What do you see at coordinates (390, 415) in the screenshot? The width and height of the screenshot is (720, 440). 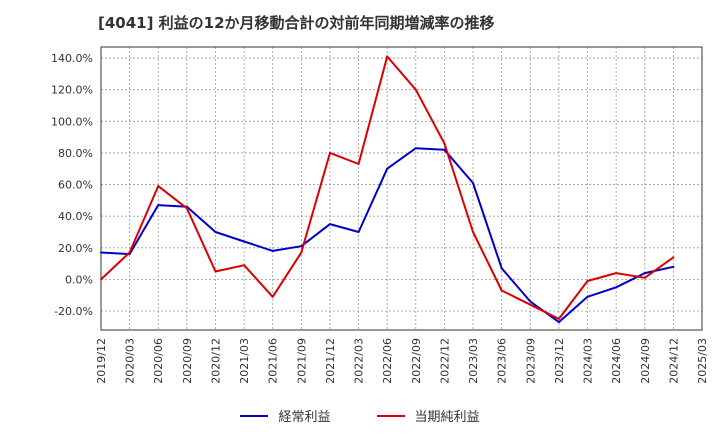 I see `legend-swatch-net-profit` at bounding box center [390, 415].